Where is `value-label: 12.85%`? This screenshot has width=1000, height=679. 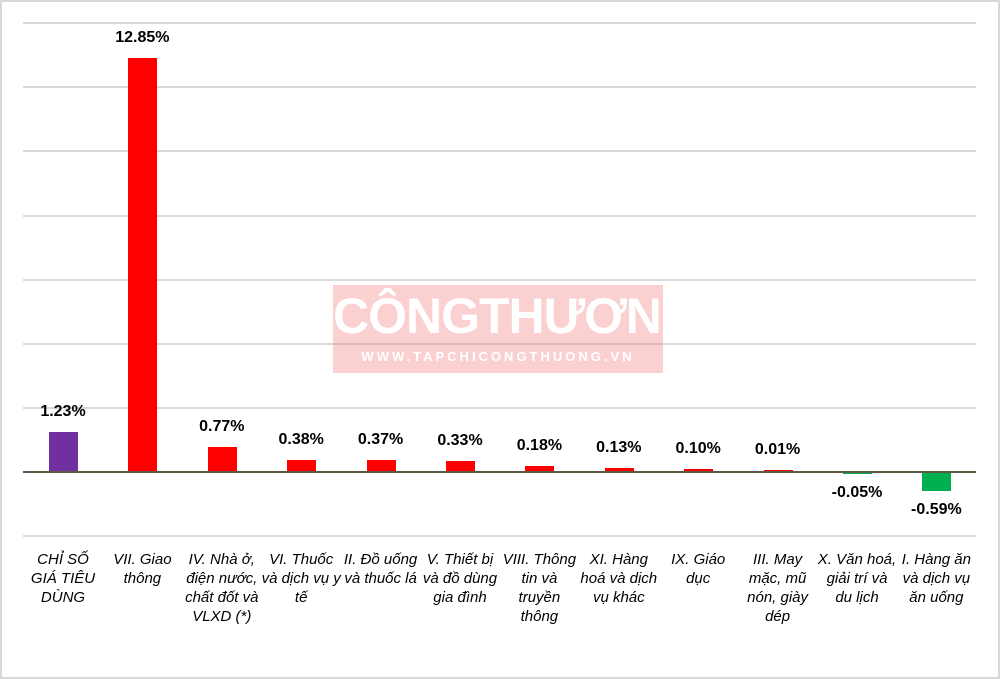
value-label: 12.85% is located at coordinates (142, 38).